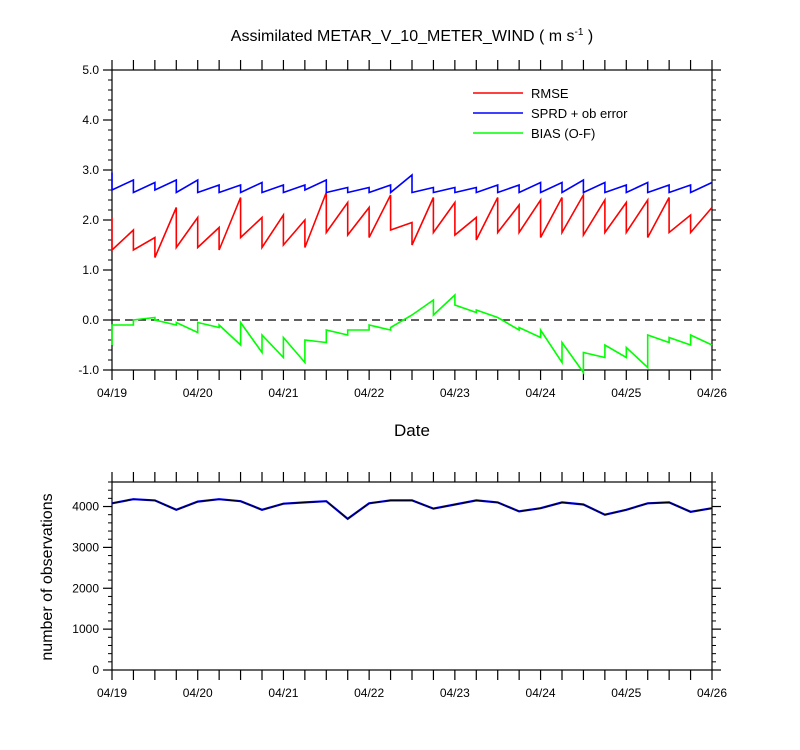 The width and height of the screenshot is (800, 750). I want to click on bottom-x-tick-label: 04/23, so click(455, 693).